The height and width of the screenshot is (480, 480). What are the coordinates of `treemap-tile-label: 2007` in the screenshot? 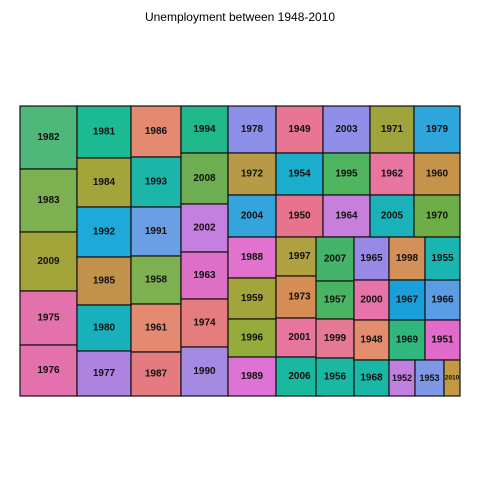 It's located at (335, 259).